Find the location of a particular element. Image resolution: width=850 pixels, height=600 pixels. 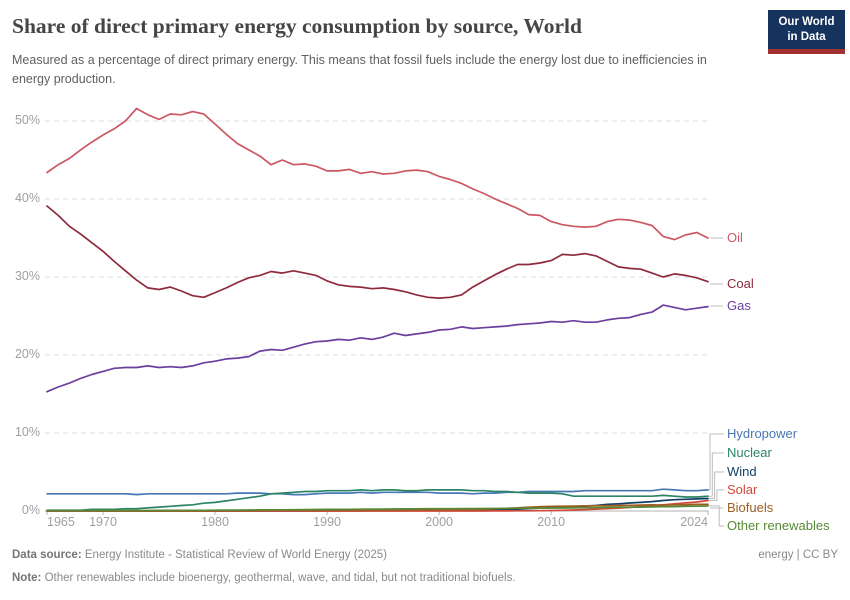

series-label-gas: Gas is located at coordinates (739, 305).